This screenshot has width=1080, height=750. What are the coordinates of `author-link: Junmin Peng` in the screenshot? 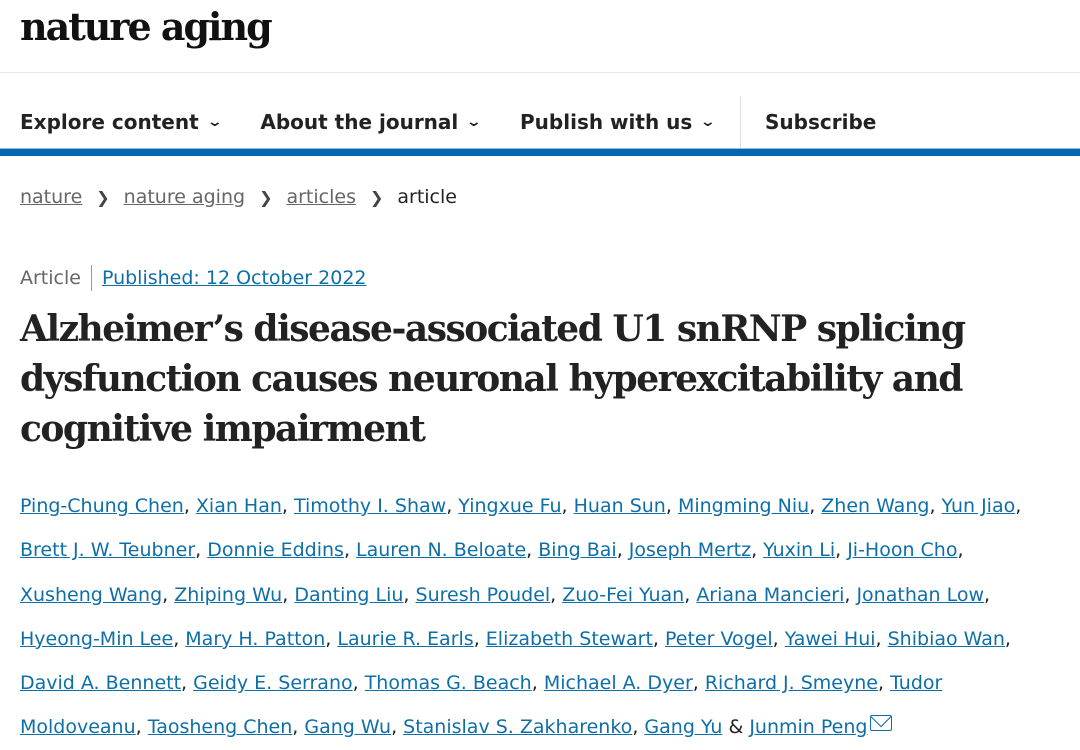 It's located at (808, 727).